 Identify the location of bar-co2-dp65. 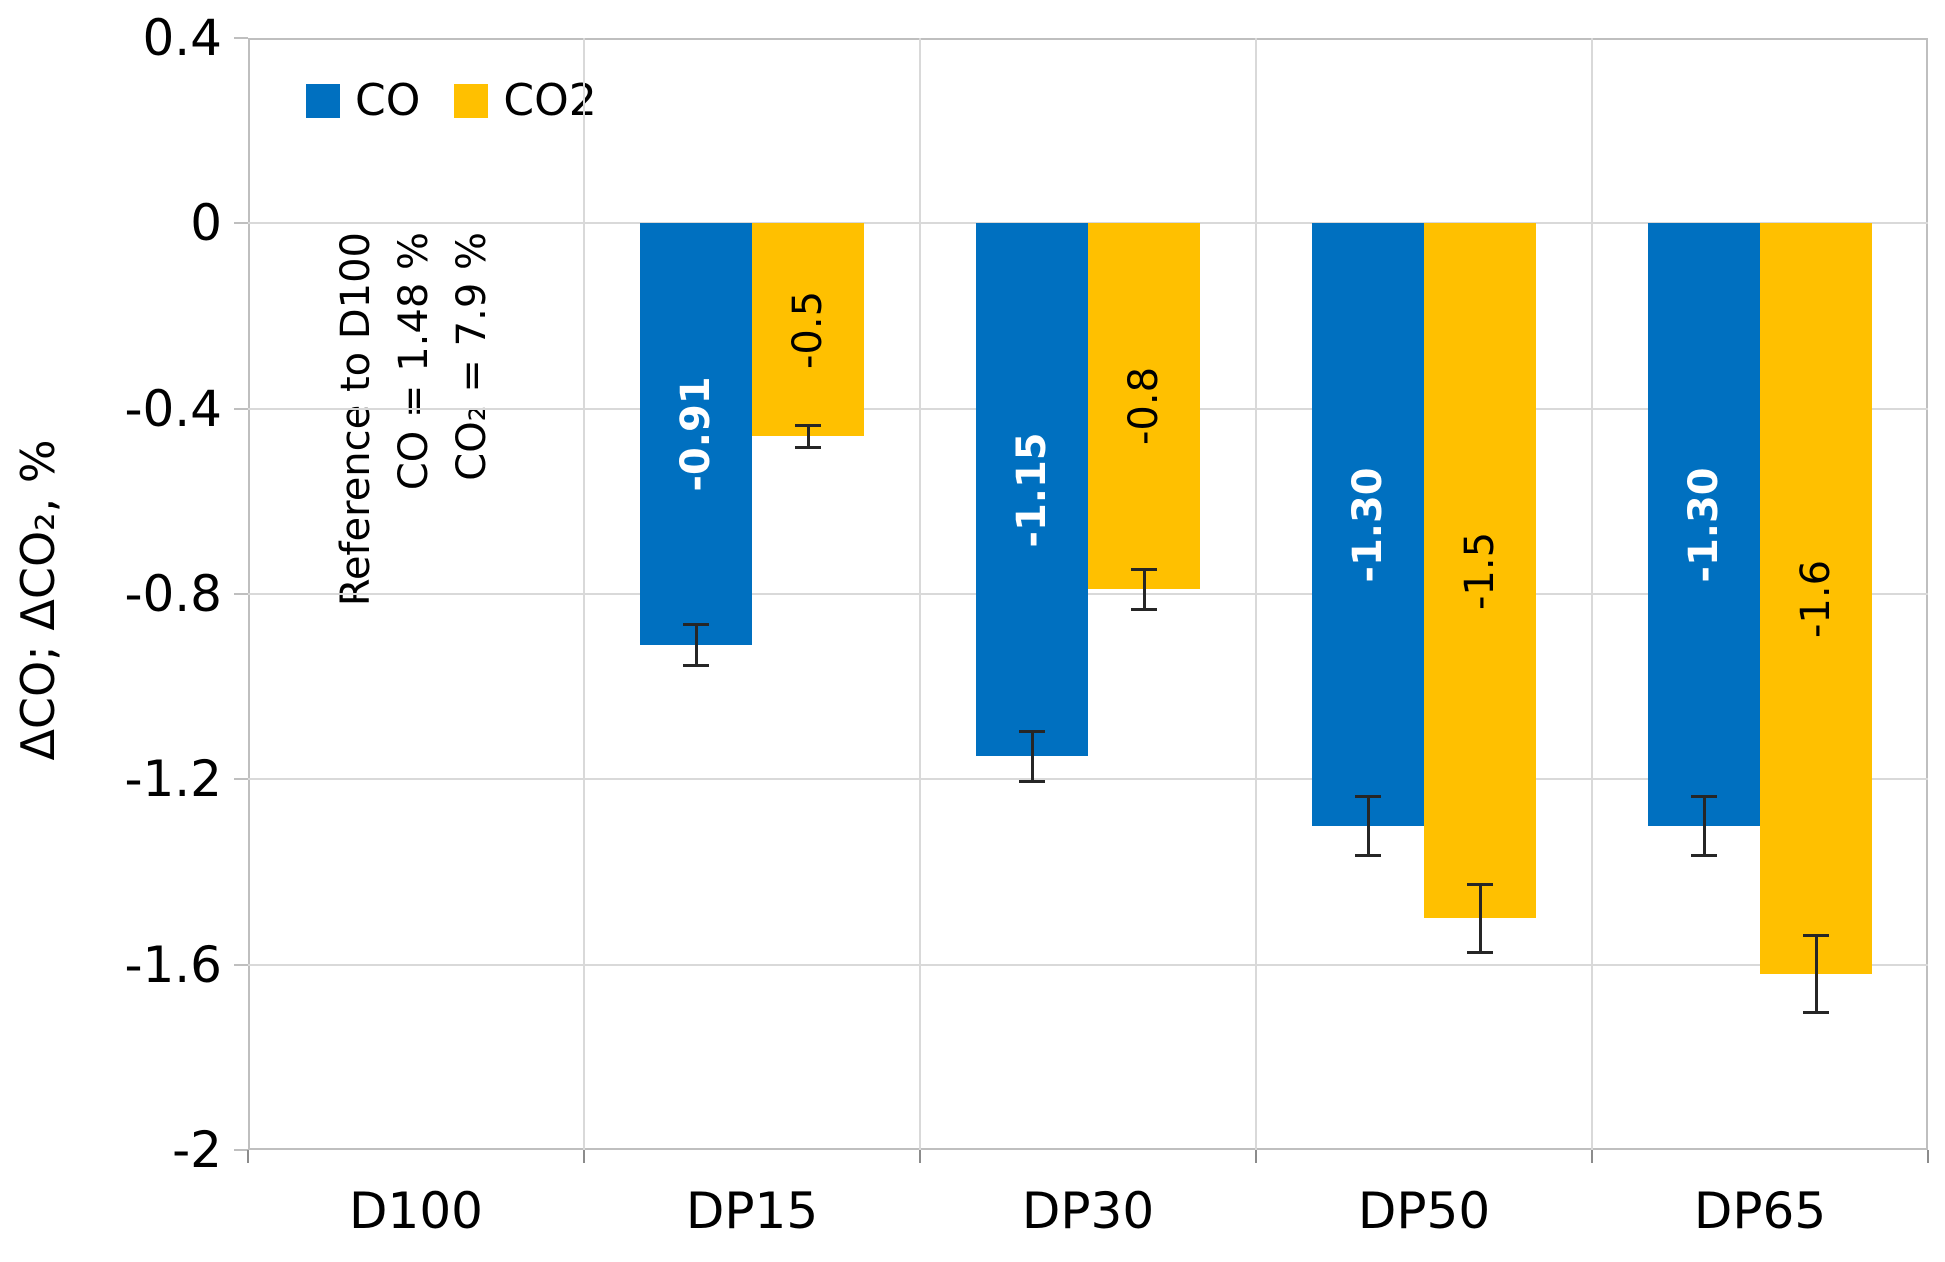
(1816, 598).